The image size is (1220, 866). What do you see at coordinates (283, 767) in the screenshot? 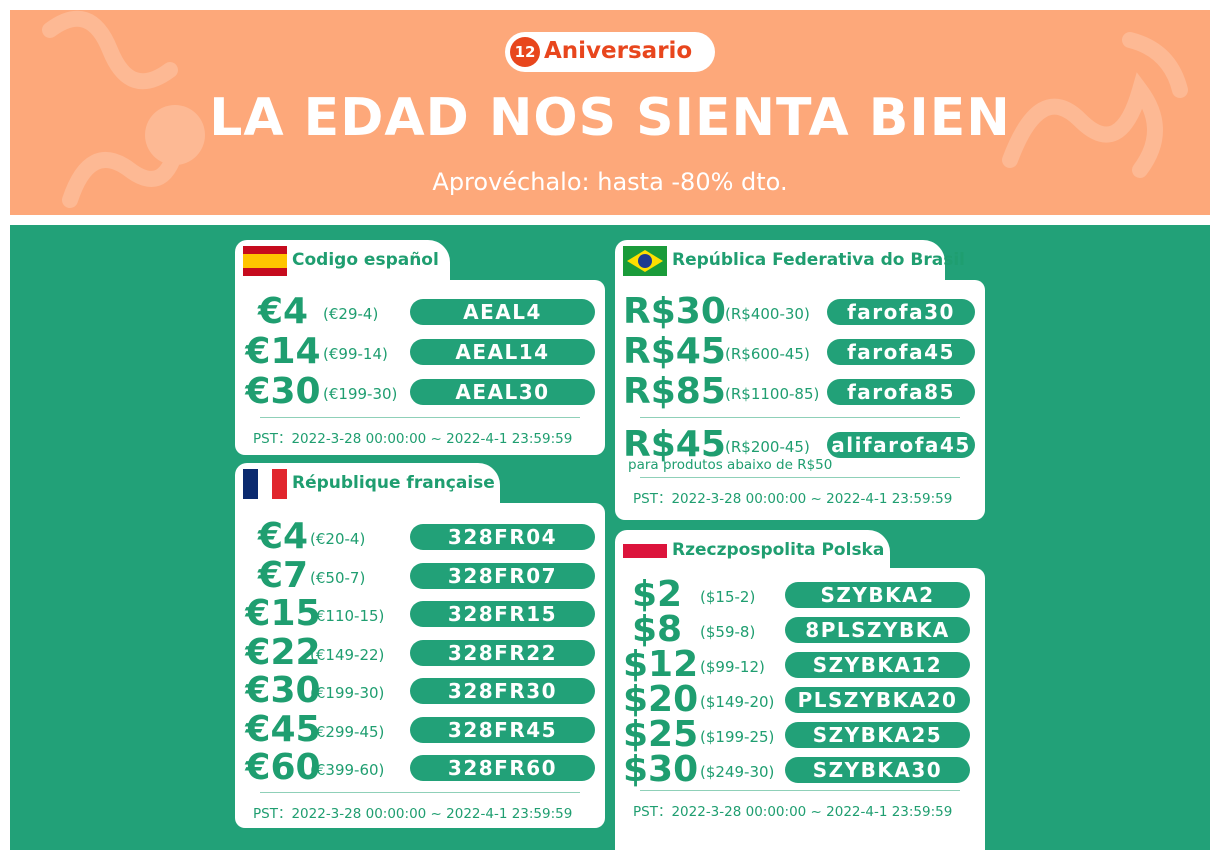
I see `amount: €60` at bounding box center [283, 767].